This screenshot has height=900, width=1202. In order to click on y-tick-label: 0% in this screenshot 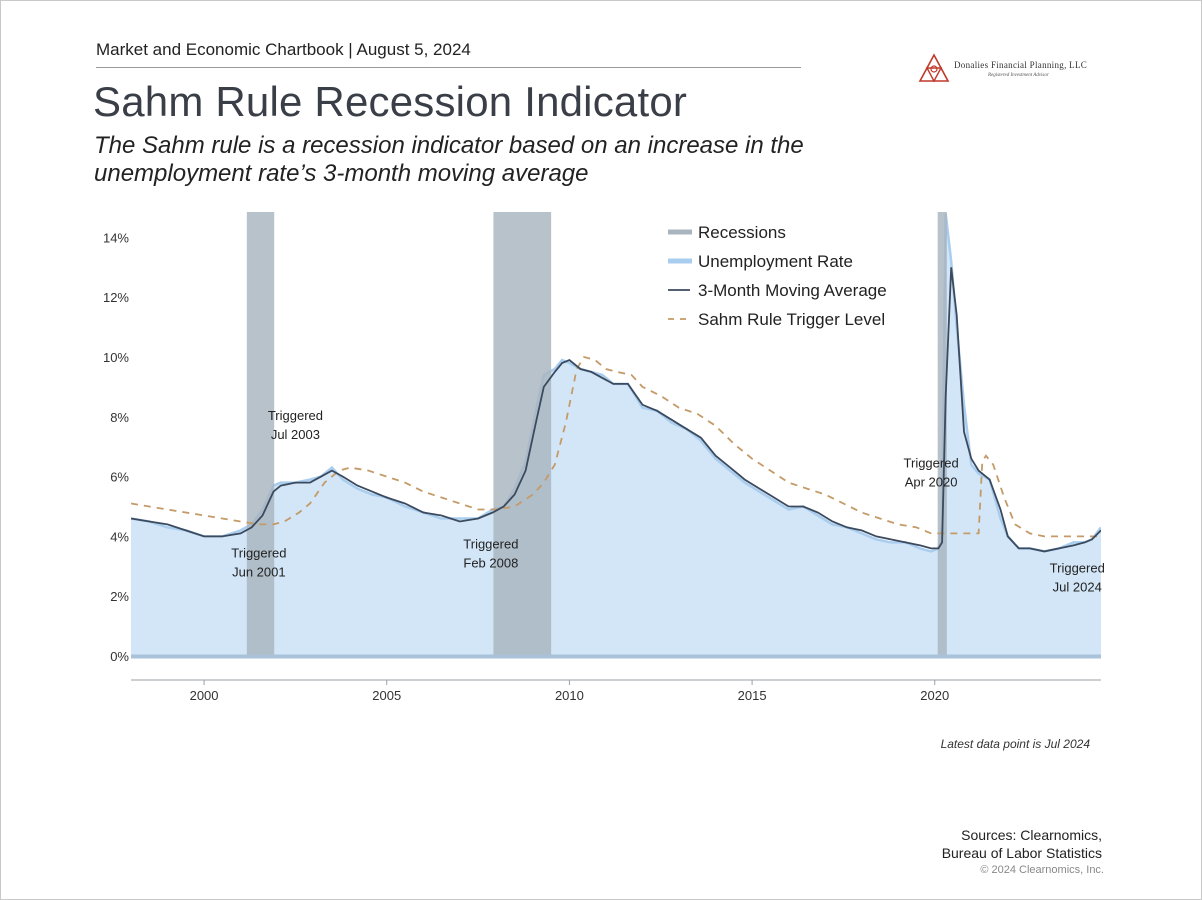, I will do `click(119, 656)`.